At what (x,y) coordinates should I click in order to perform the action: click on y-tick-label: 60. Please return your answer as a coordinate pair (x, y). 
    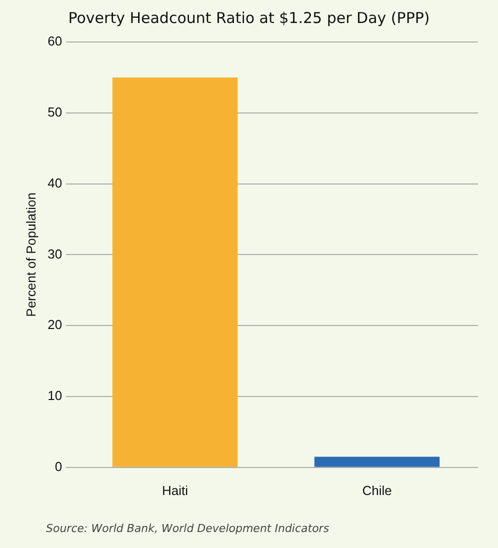
    Looking at the image, I should click on (55, 41).